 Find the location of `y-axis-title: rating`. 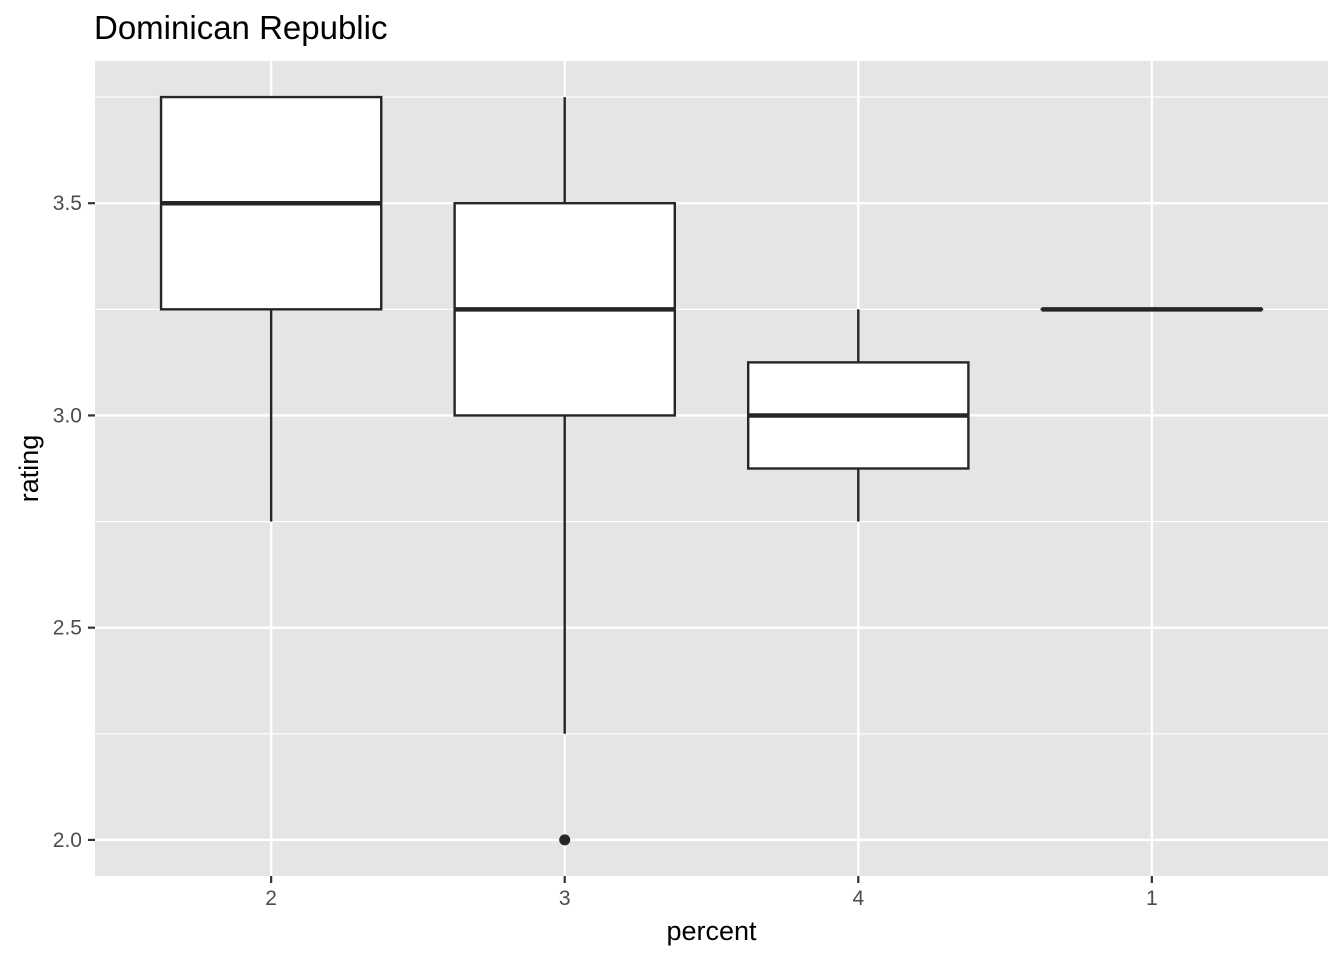

y-axis-title: rating is located at coordinates (29, 469).